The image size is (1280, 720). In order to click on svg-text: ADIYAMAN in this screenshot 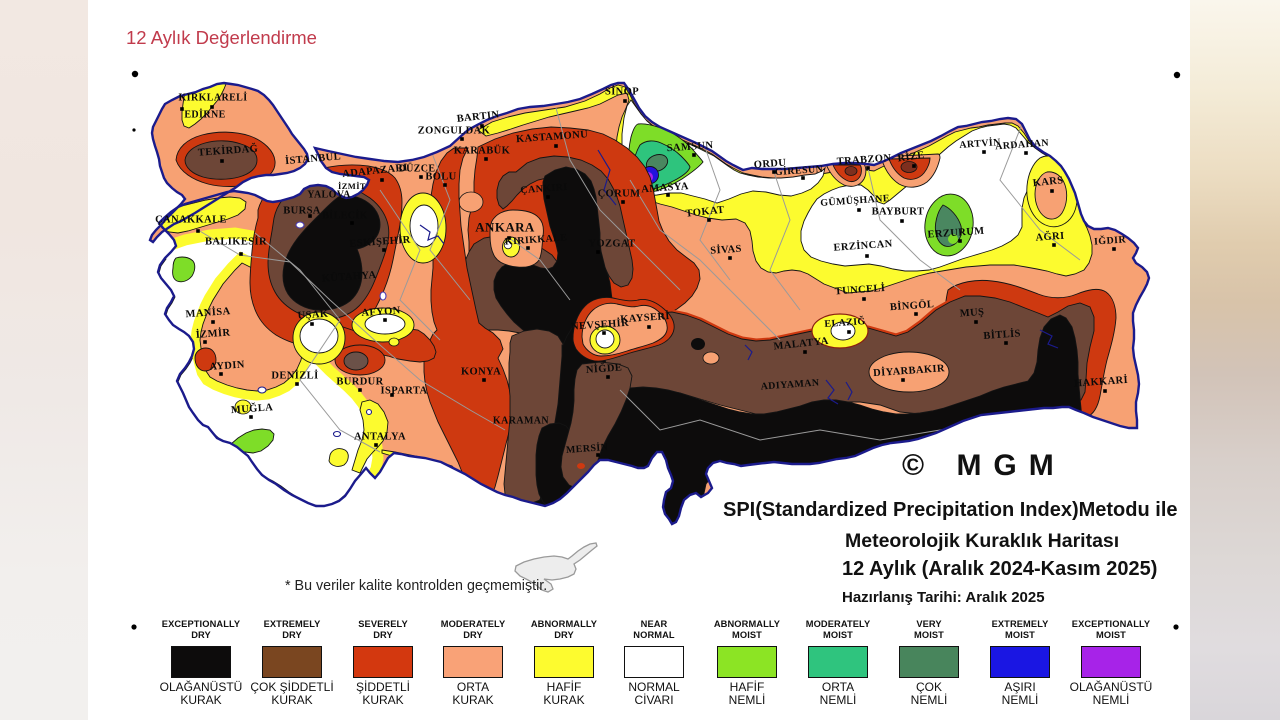, I will do `click(790, 384)`.